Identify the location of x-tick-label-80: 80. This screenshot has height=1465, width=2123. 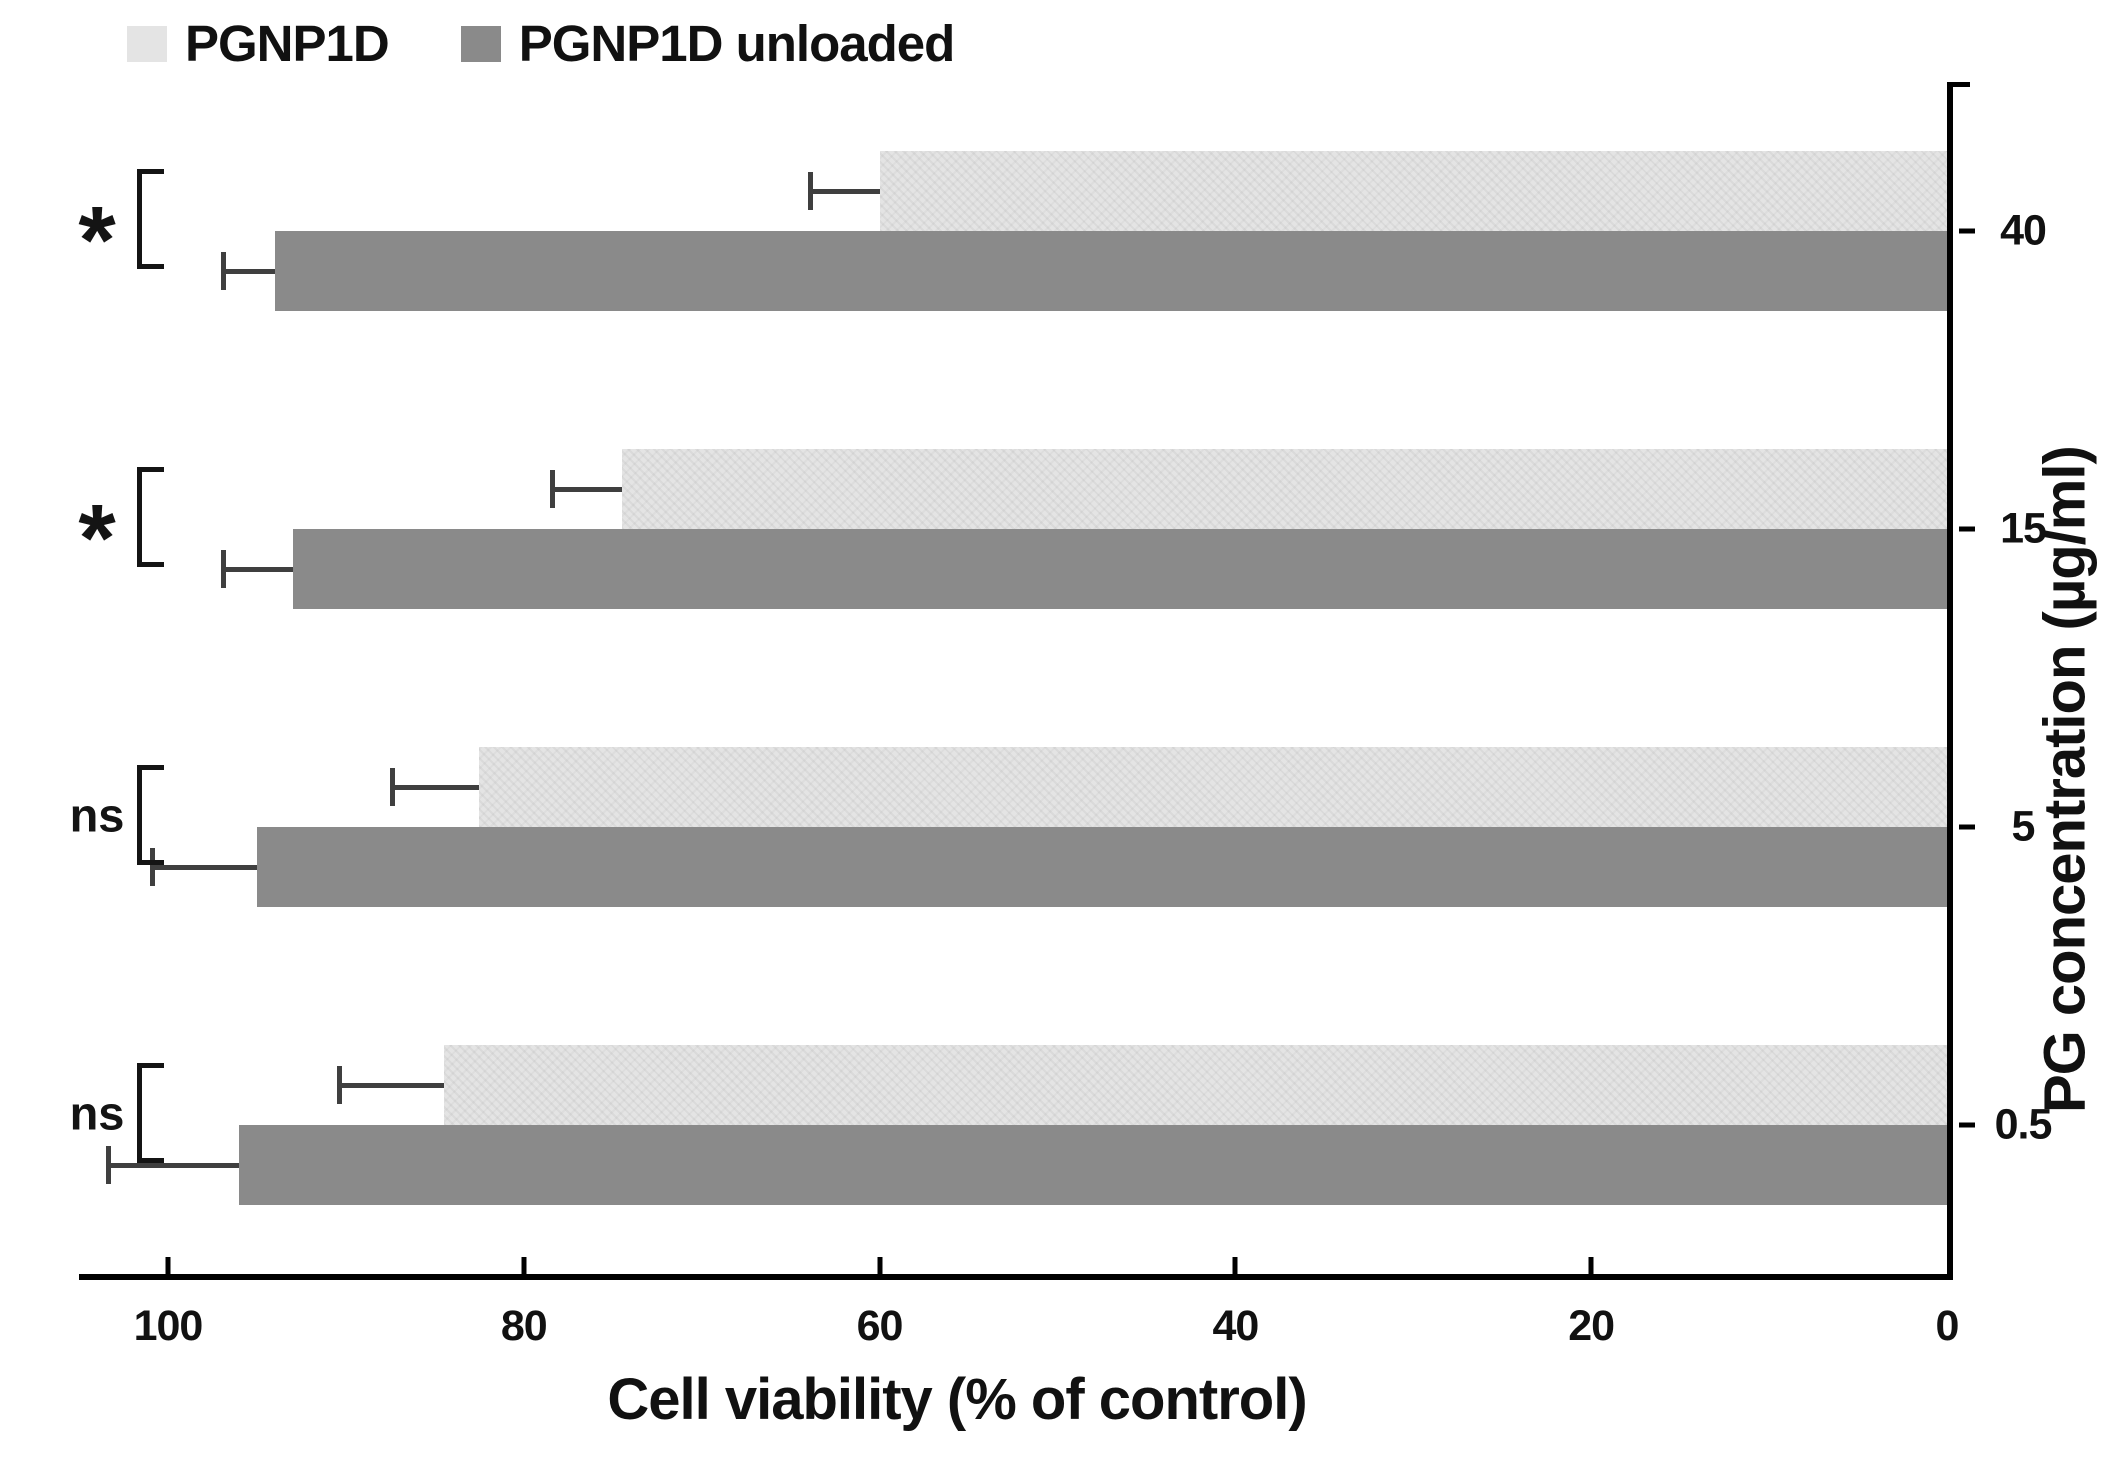
(524, 1326).